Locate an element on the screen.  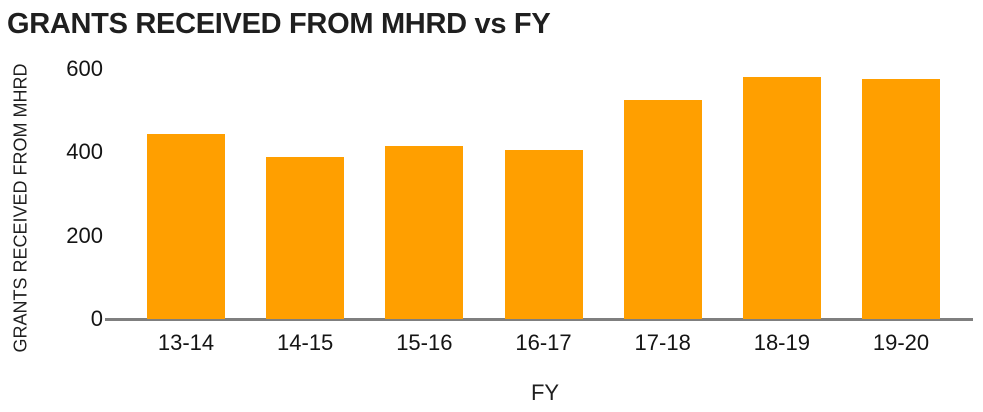
x-tick-label-19-20: 19-20 is located at coordinates (901, 342).